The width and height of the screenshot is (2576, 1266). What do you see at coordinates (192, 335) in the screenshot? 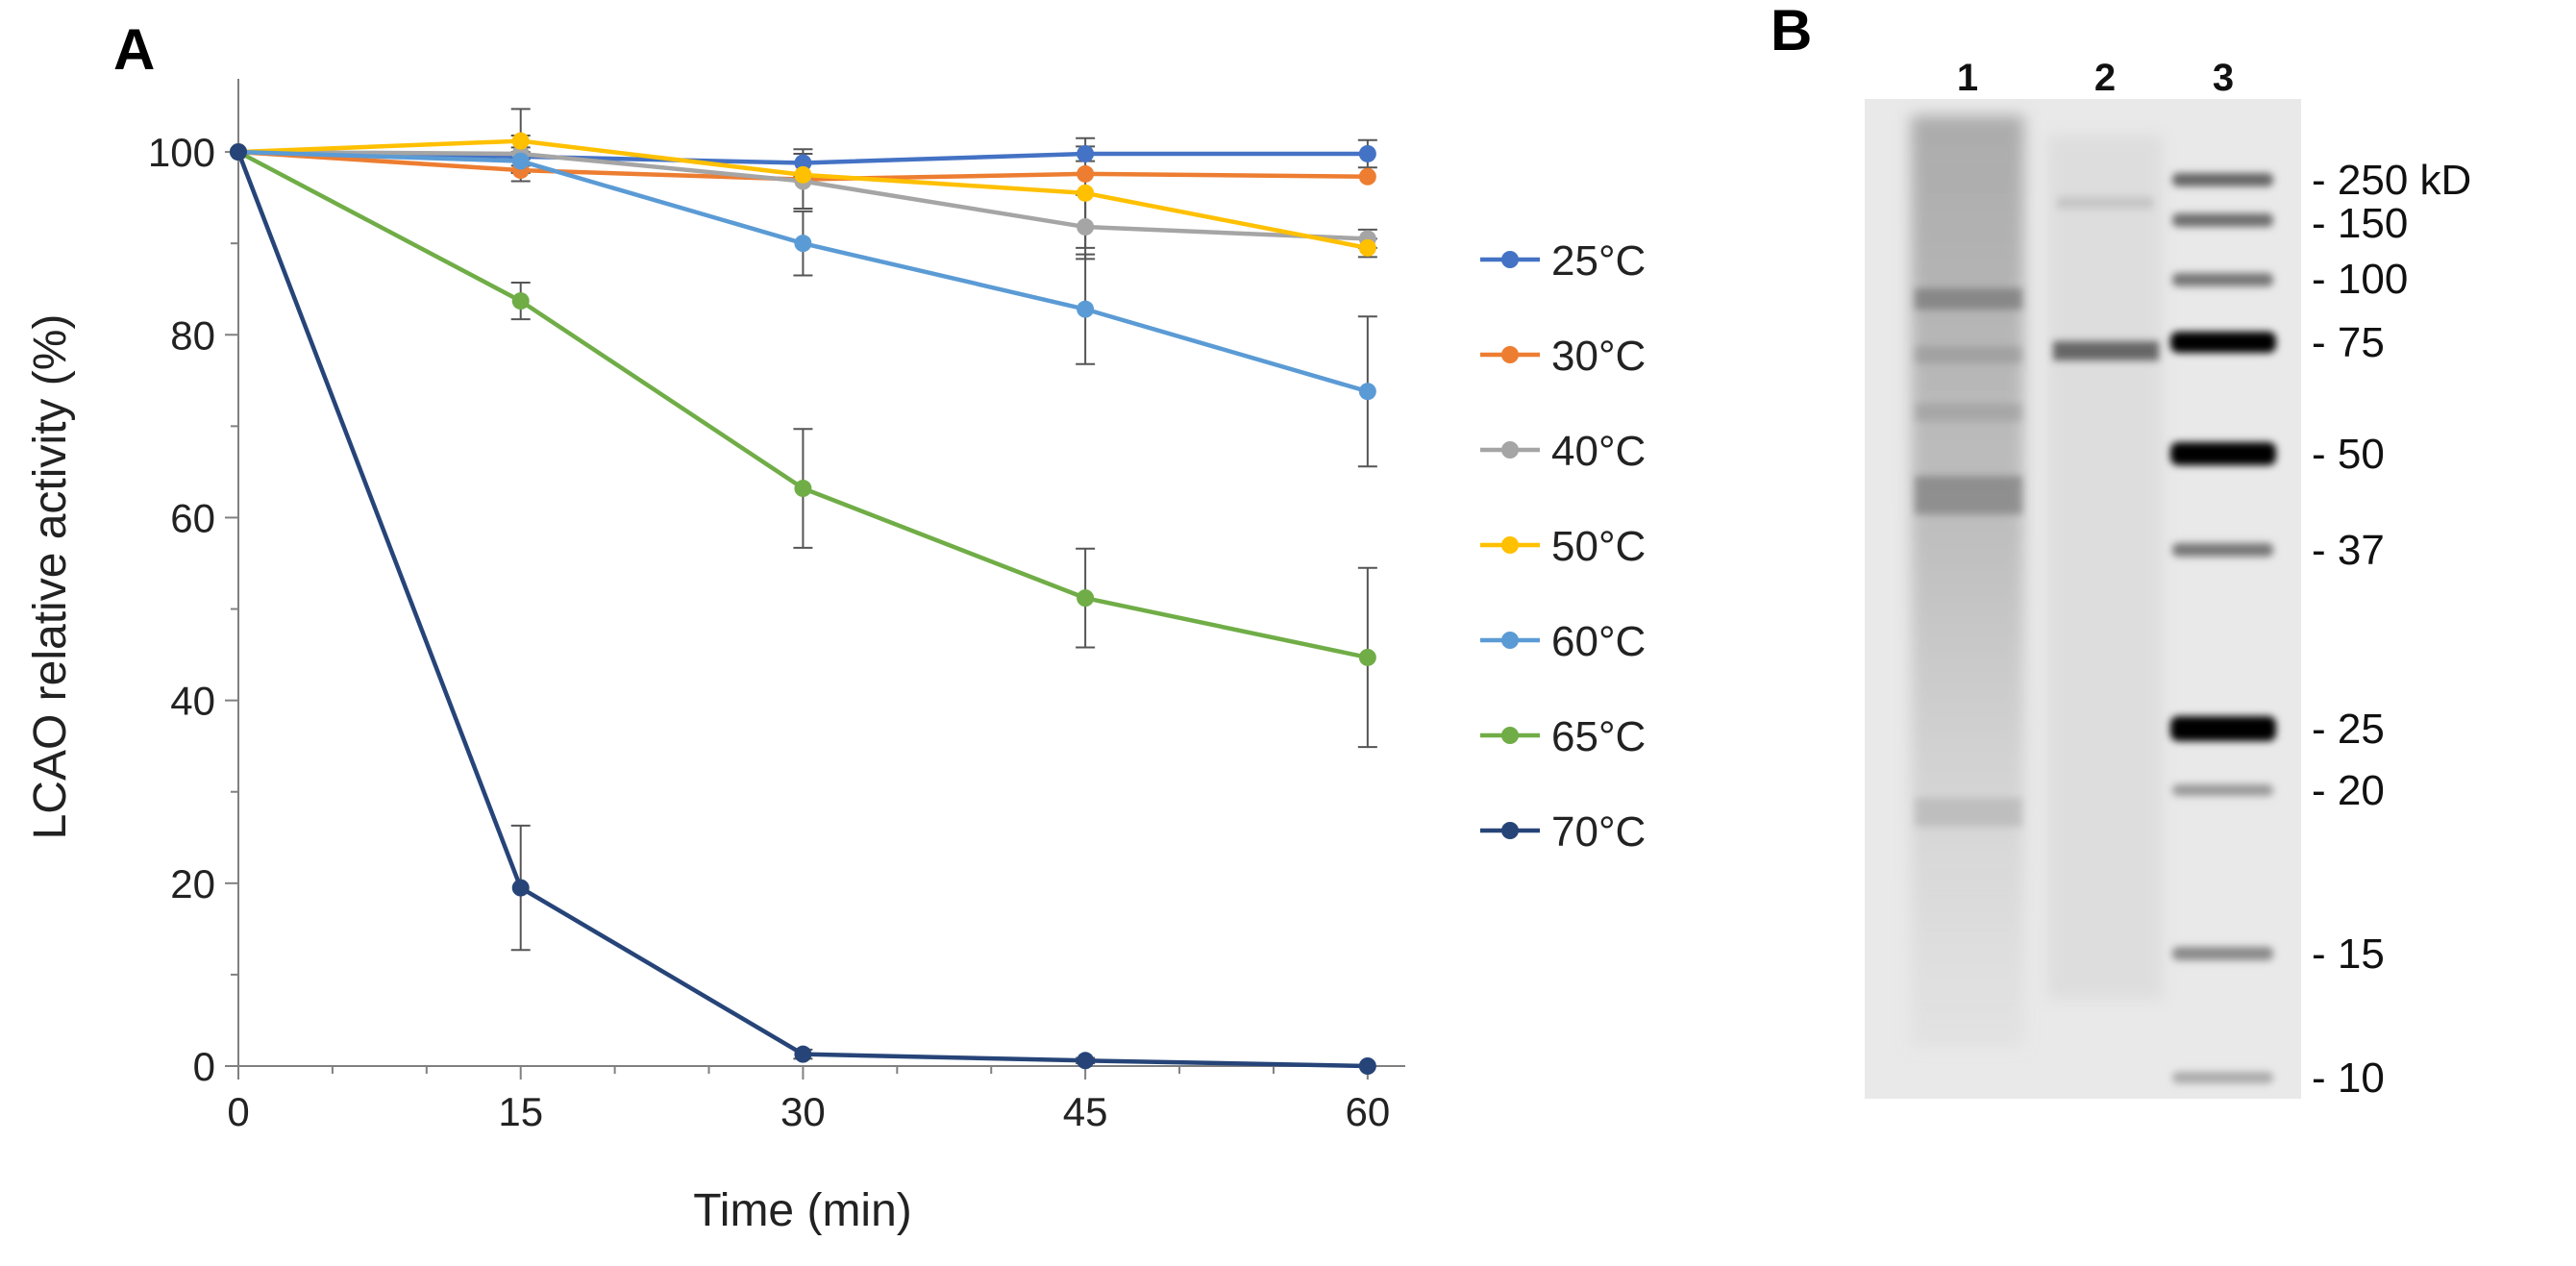
I see `y-tick-label: 80` at bounding box center [192, 335].